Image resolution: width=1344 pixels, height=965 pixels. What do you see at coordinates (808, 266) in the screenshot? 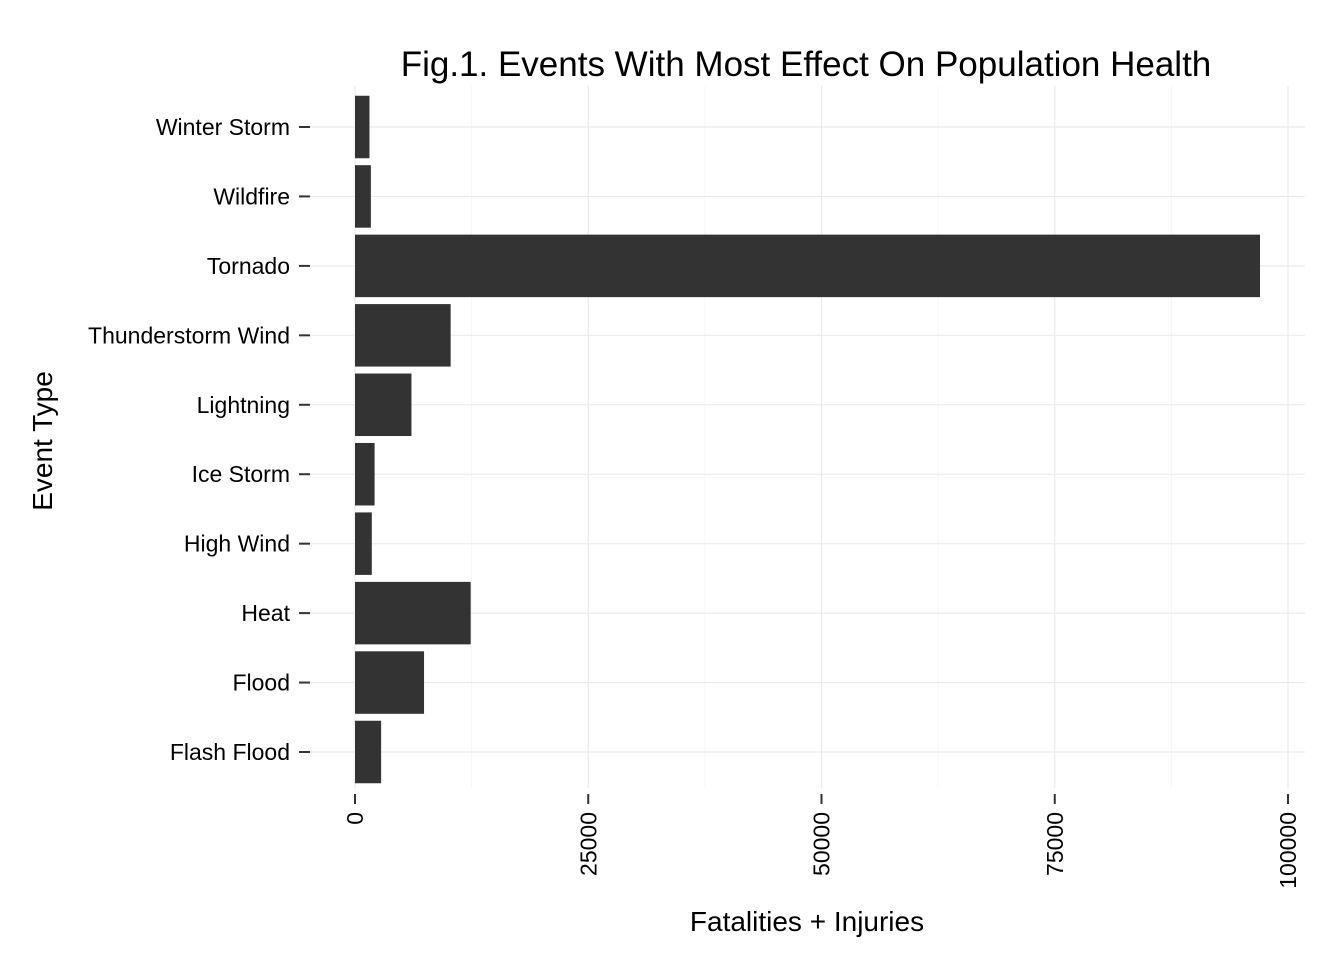
I see `bar-tornado` at bounding box center [808, 266].